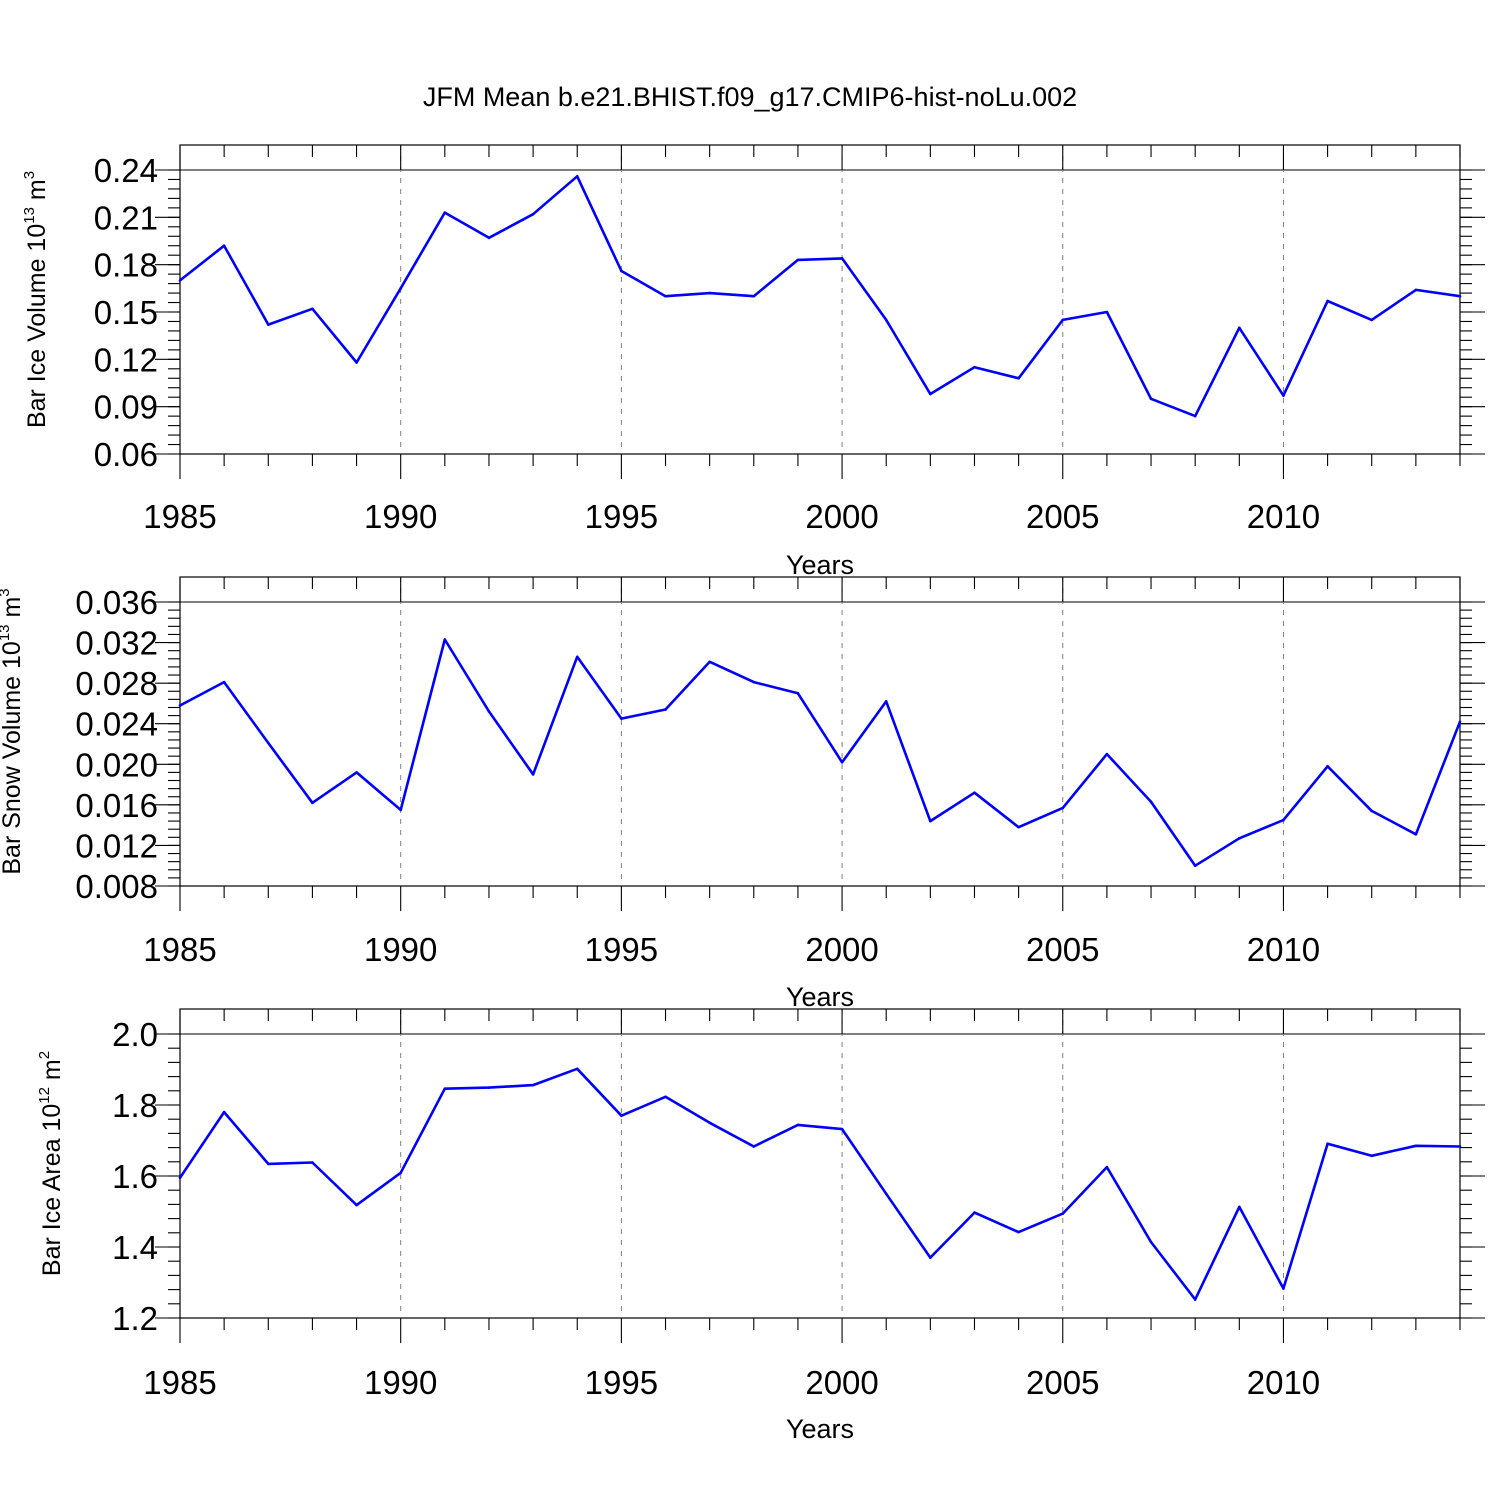  I want to click on y-tick-label: 0.15, so click(126, 312).